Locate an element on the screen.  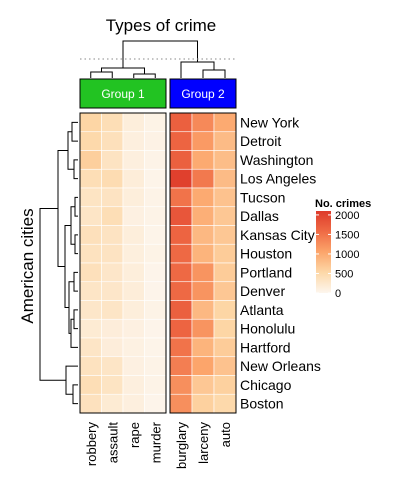
row-label: Atlanta is located at coordinates (262, 310).